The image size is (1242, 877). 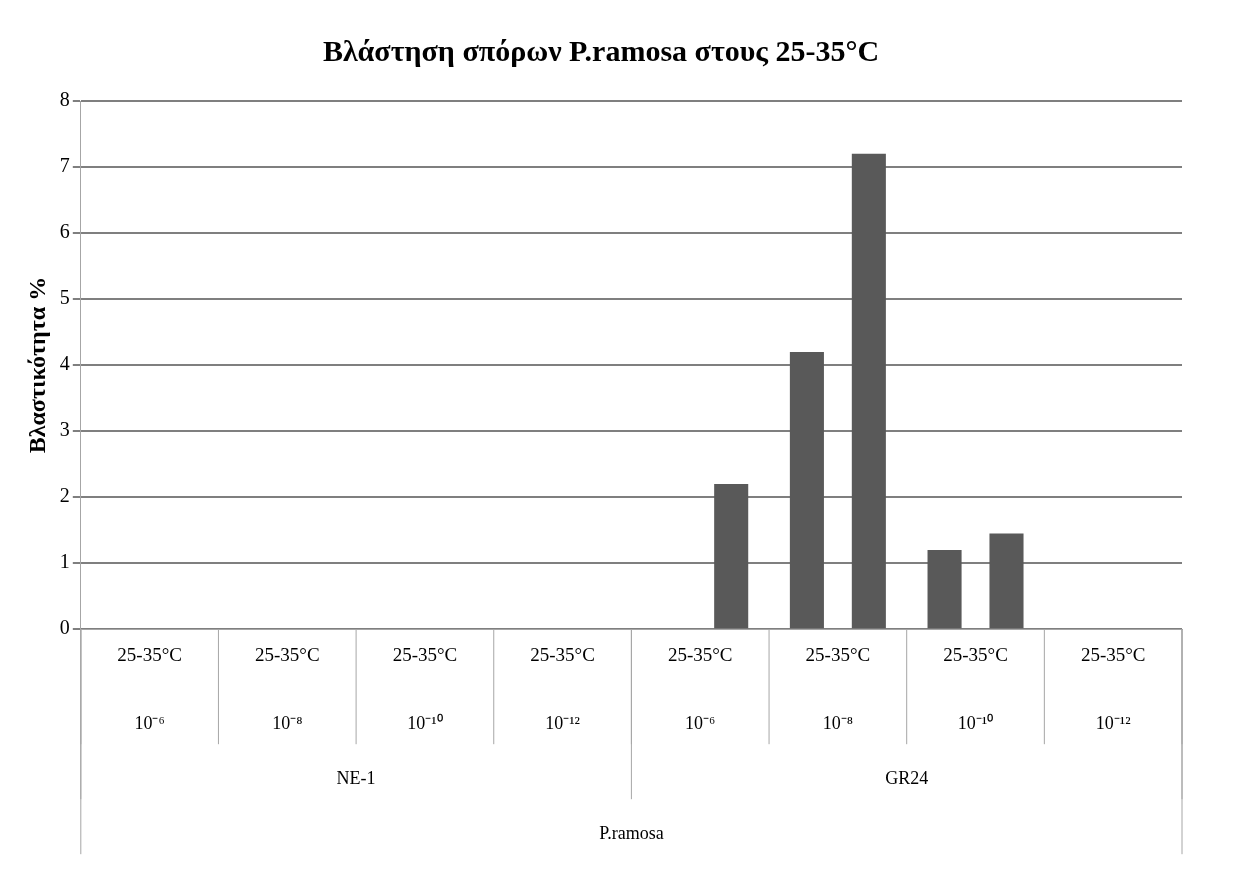 What do you see at coordinates (64, 627) in the screenshot?
I see `y-tick-label: 0` at bounding box center [64, 627].